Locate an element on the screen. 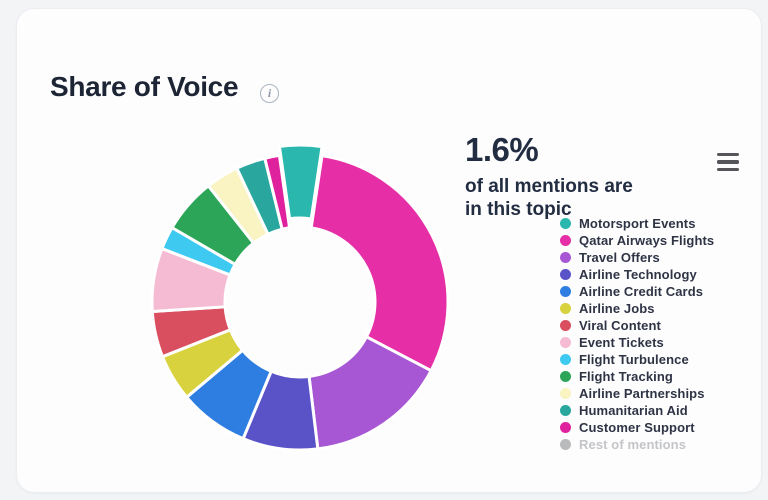 The height and width of the screenshot is (500, 768). legend-item-travel-offers: Travel Offers is located at coordinates (637, 257).